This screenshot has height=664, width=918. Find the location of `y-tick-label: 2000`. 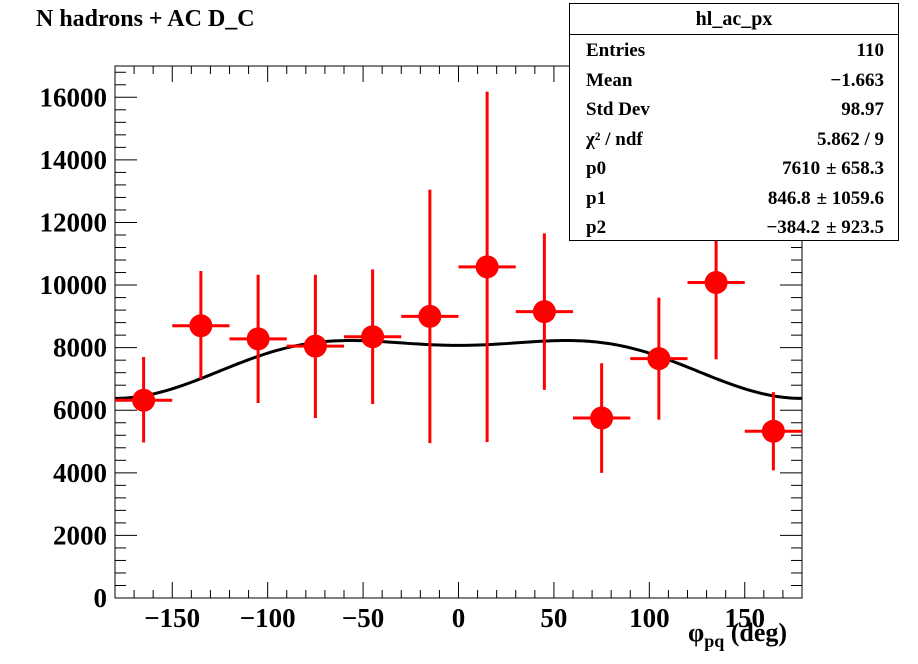

y-tick-label: 2000 is located at coordinates (80, 535).